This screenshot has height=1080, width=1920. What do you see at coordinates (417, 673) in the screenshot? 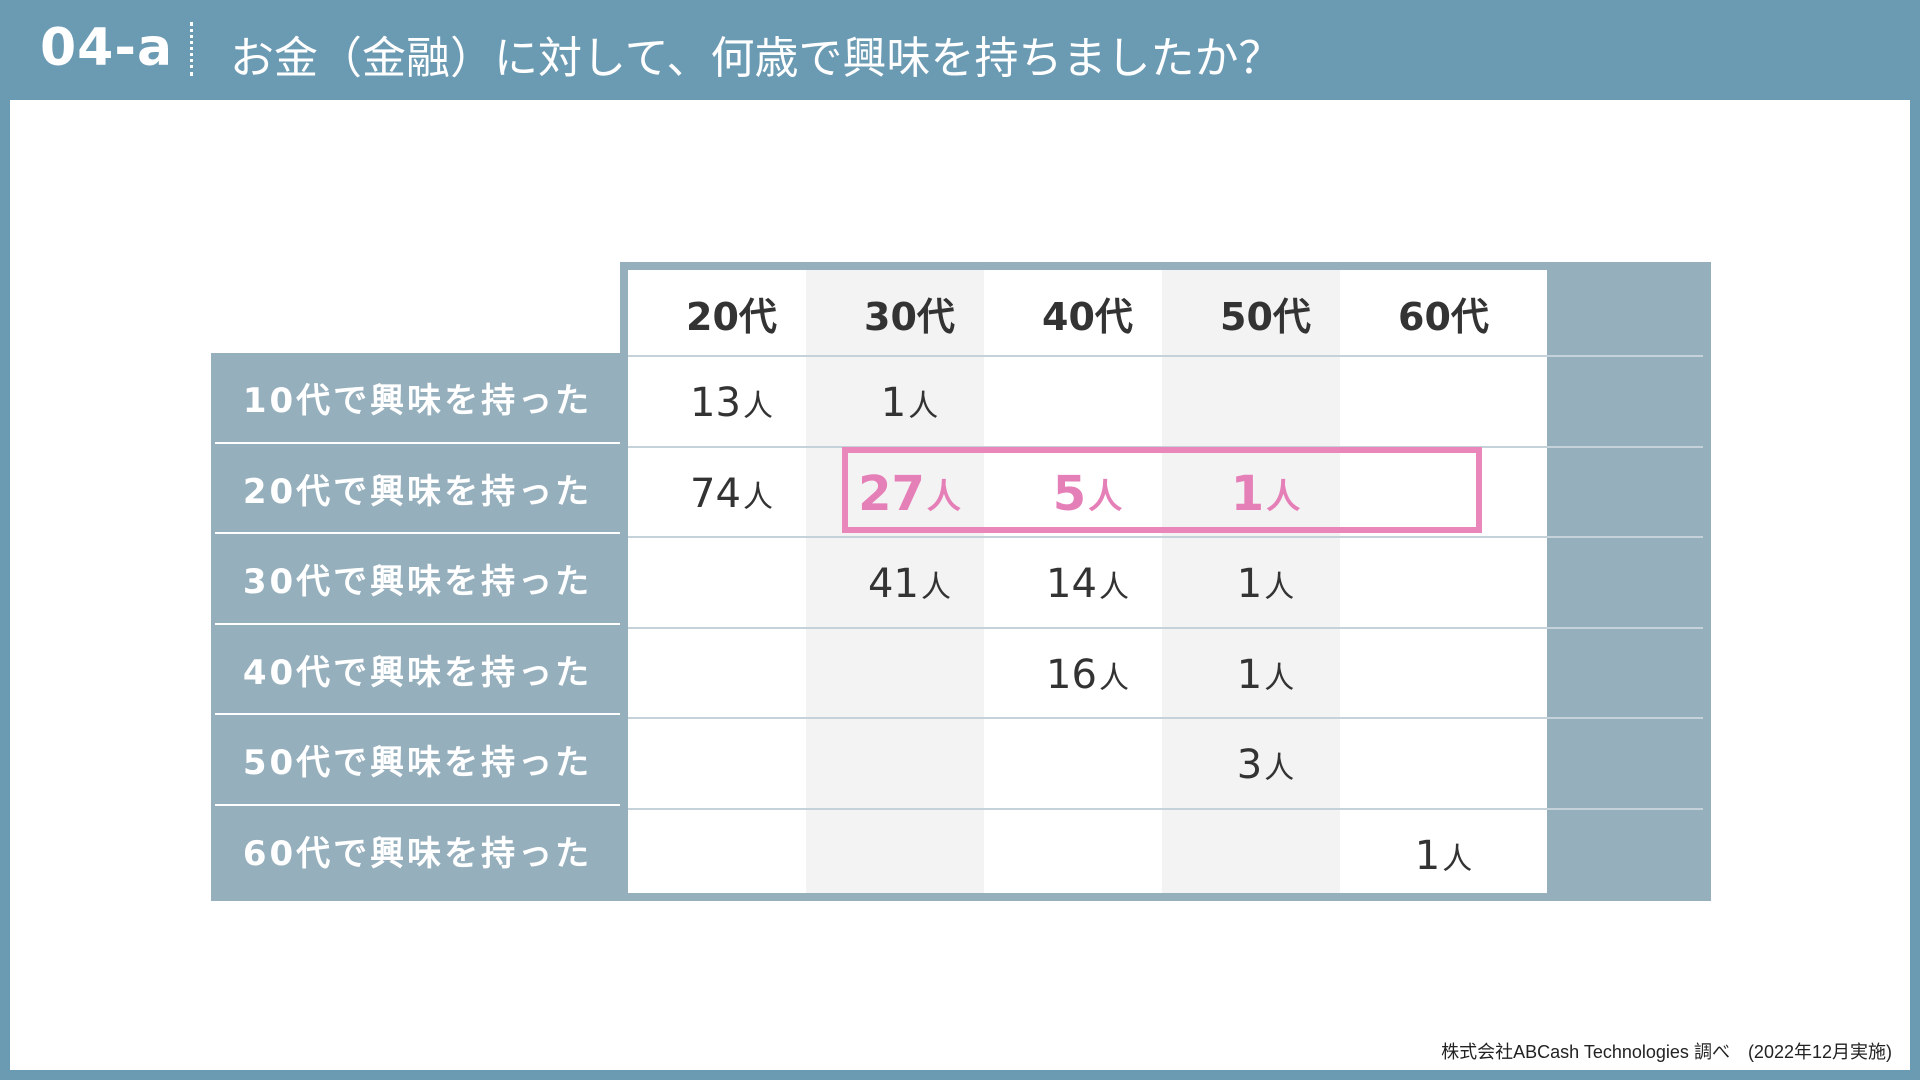
I see `row-label: 40代で興味を持った` at bounding box center [417, 673].